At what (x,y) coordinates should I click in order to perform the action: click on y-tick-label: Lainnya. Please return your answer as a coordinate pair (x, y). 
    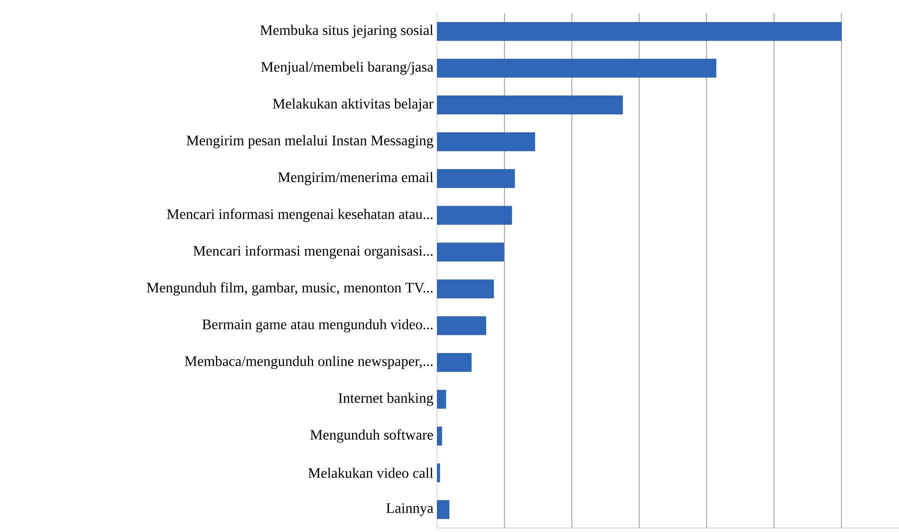
    Looking at the image, I should click on (410, 509).